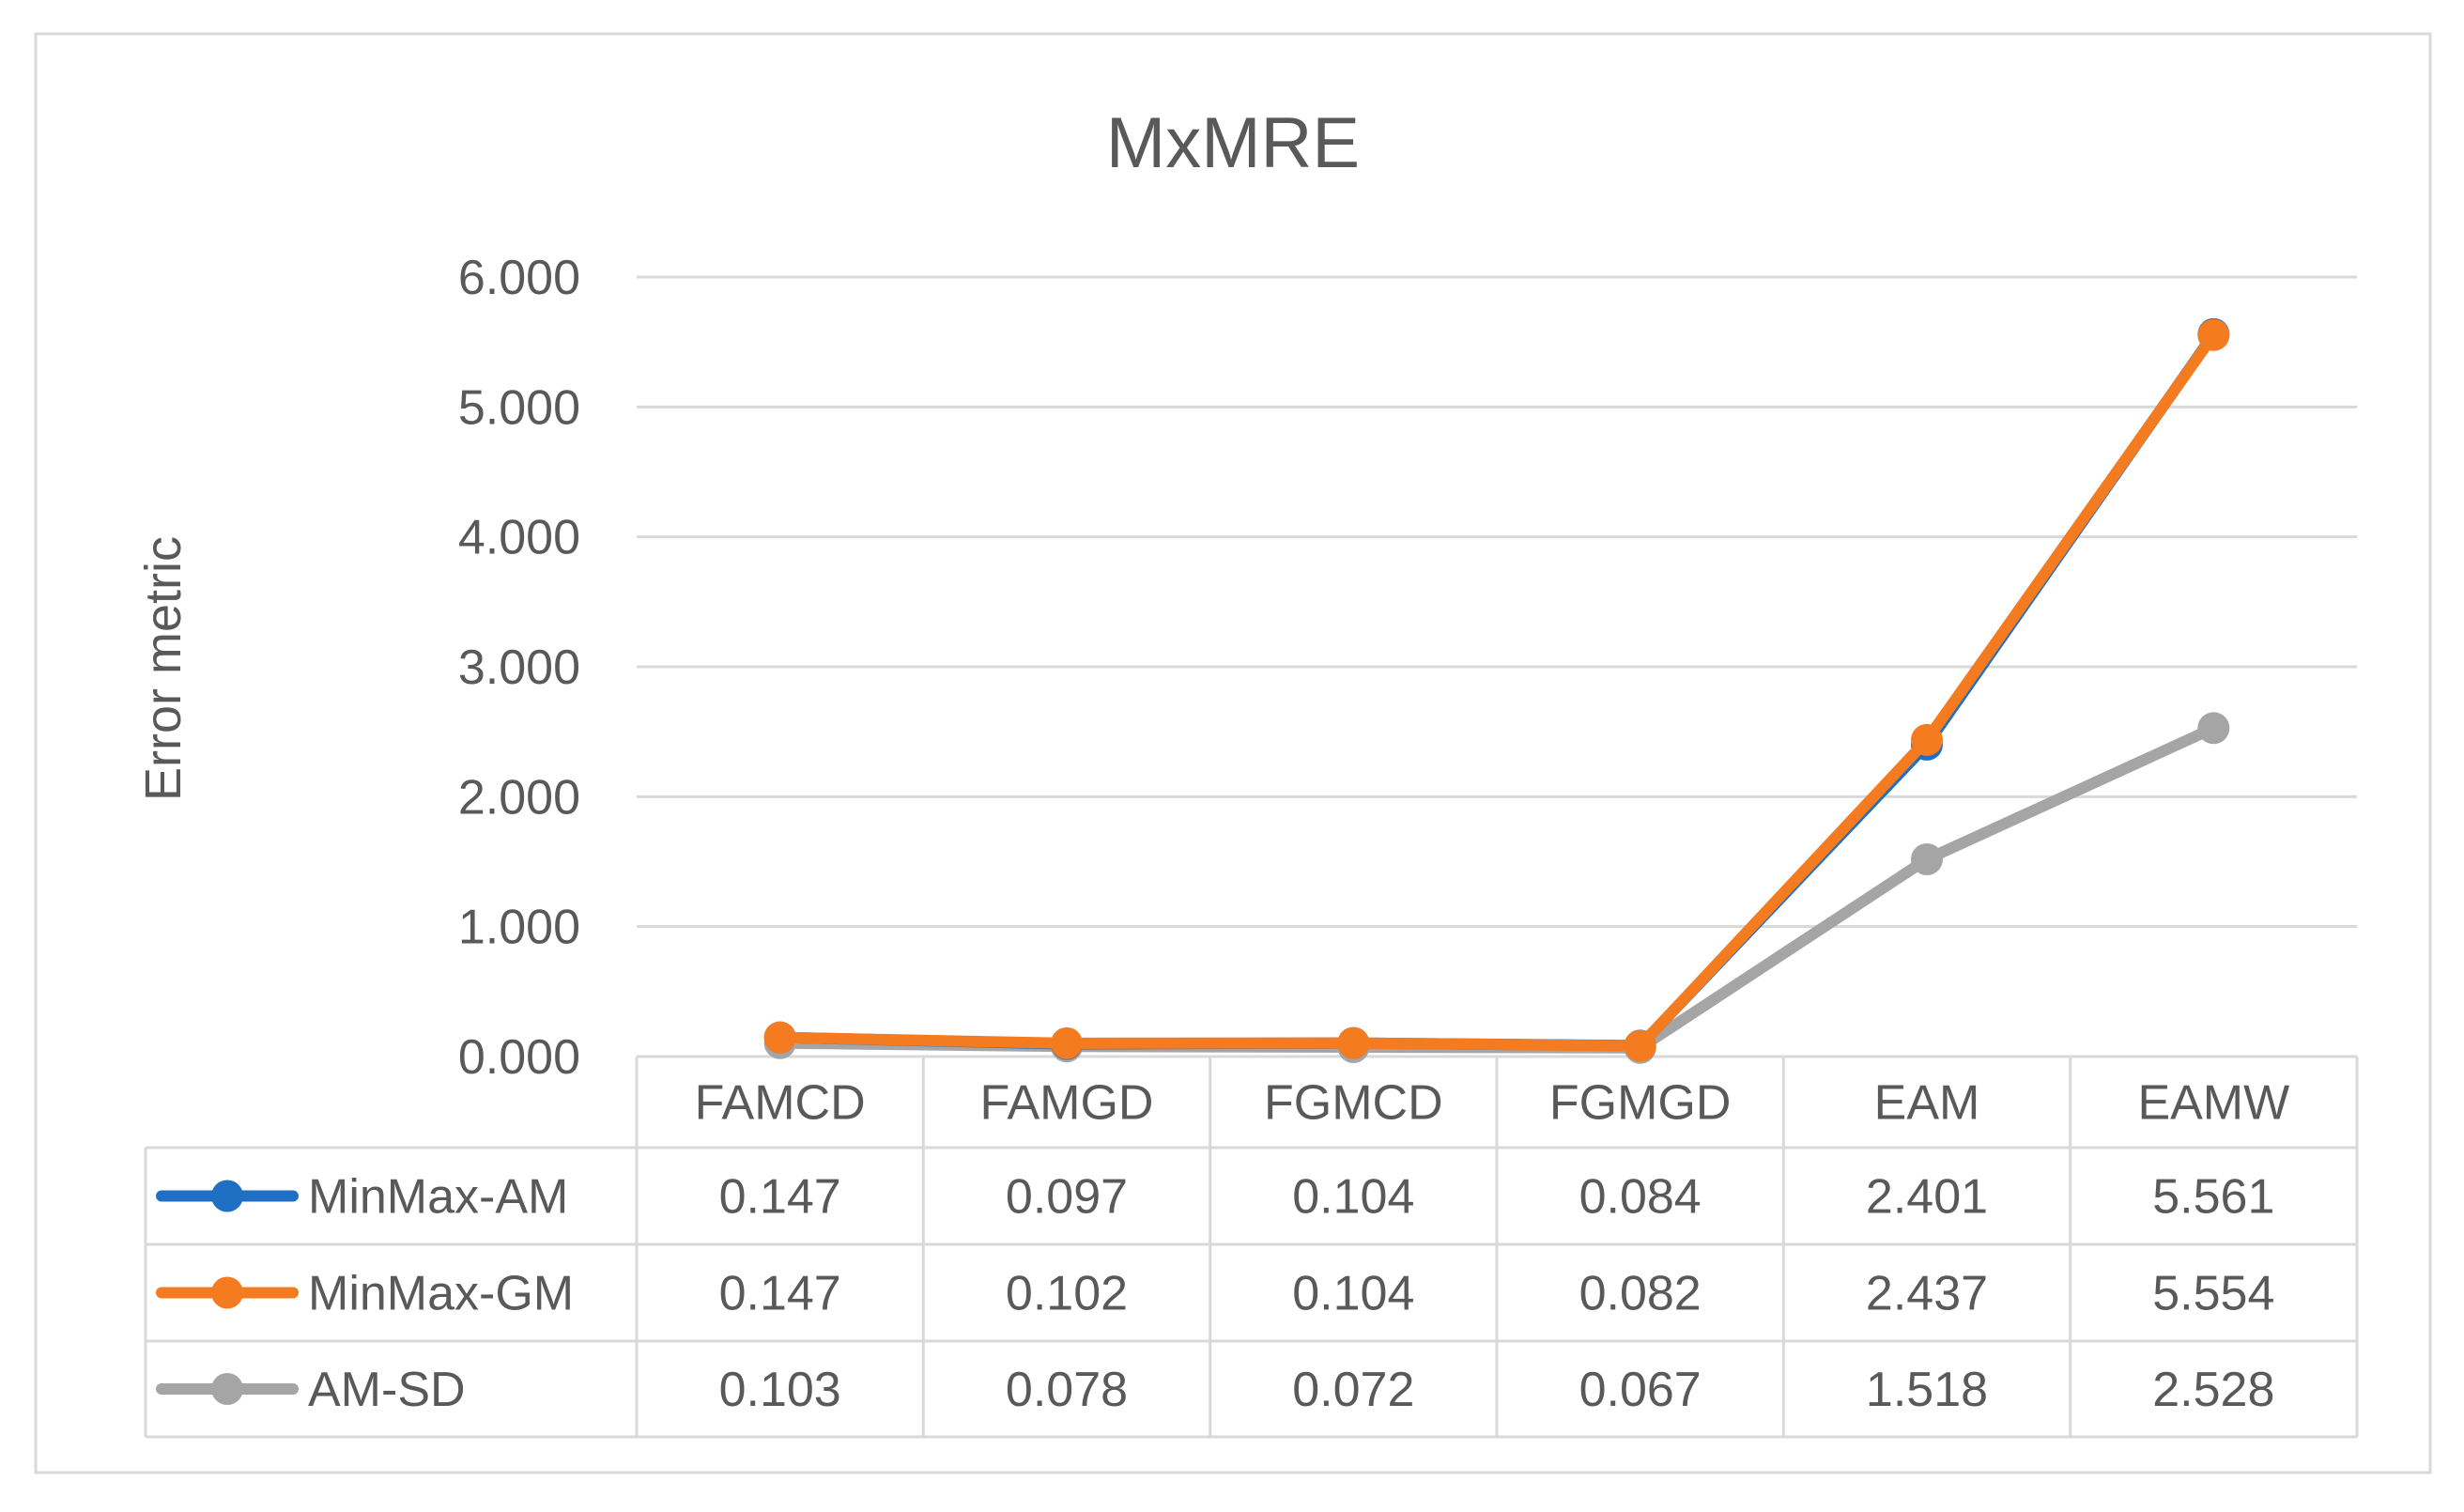 The image size is (2464, 1512). What do you see at coordinates (1927, 1198) in the screenshot?
I see `table-cell-value: 2.401` at bounding box center [1927, 1198].